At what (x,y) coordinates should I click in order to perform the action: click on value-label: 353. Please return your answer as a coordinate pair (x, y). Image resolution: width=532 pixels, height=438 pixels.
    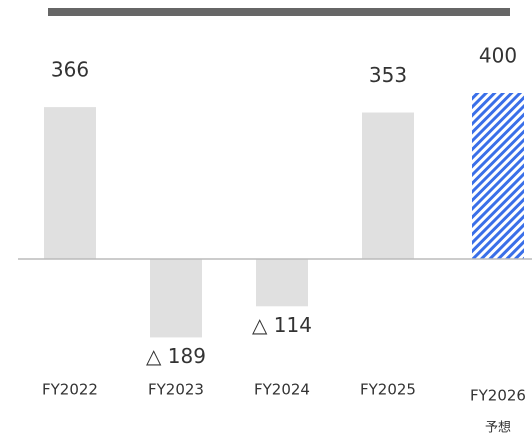
    Looking at the image, I should click on (388, 75).